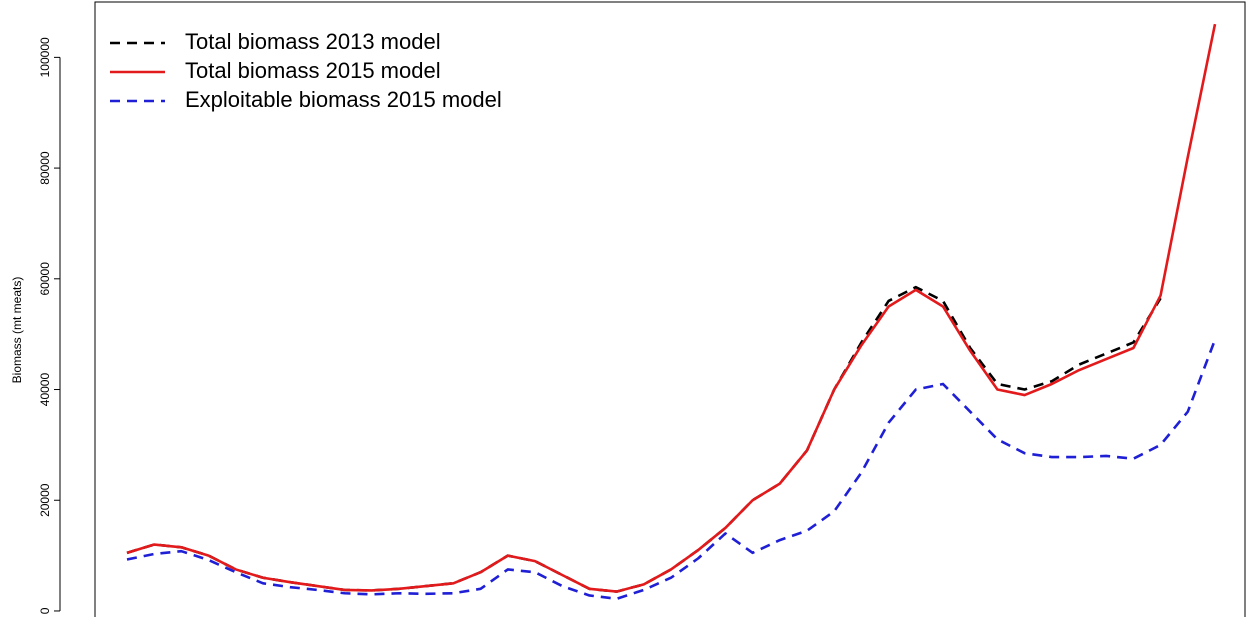 The height and width of the screenshot is (617, 1248). I want to click on legend-label: Total biomass 2015 model, so click(313, 70).